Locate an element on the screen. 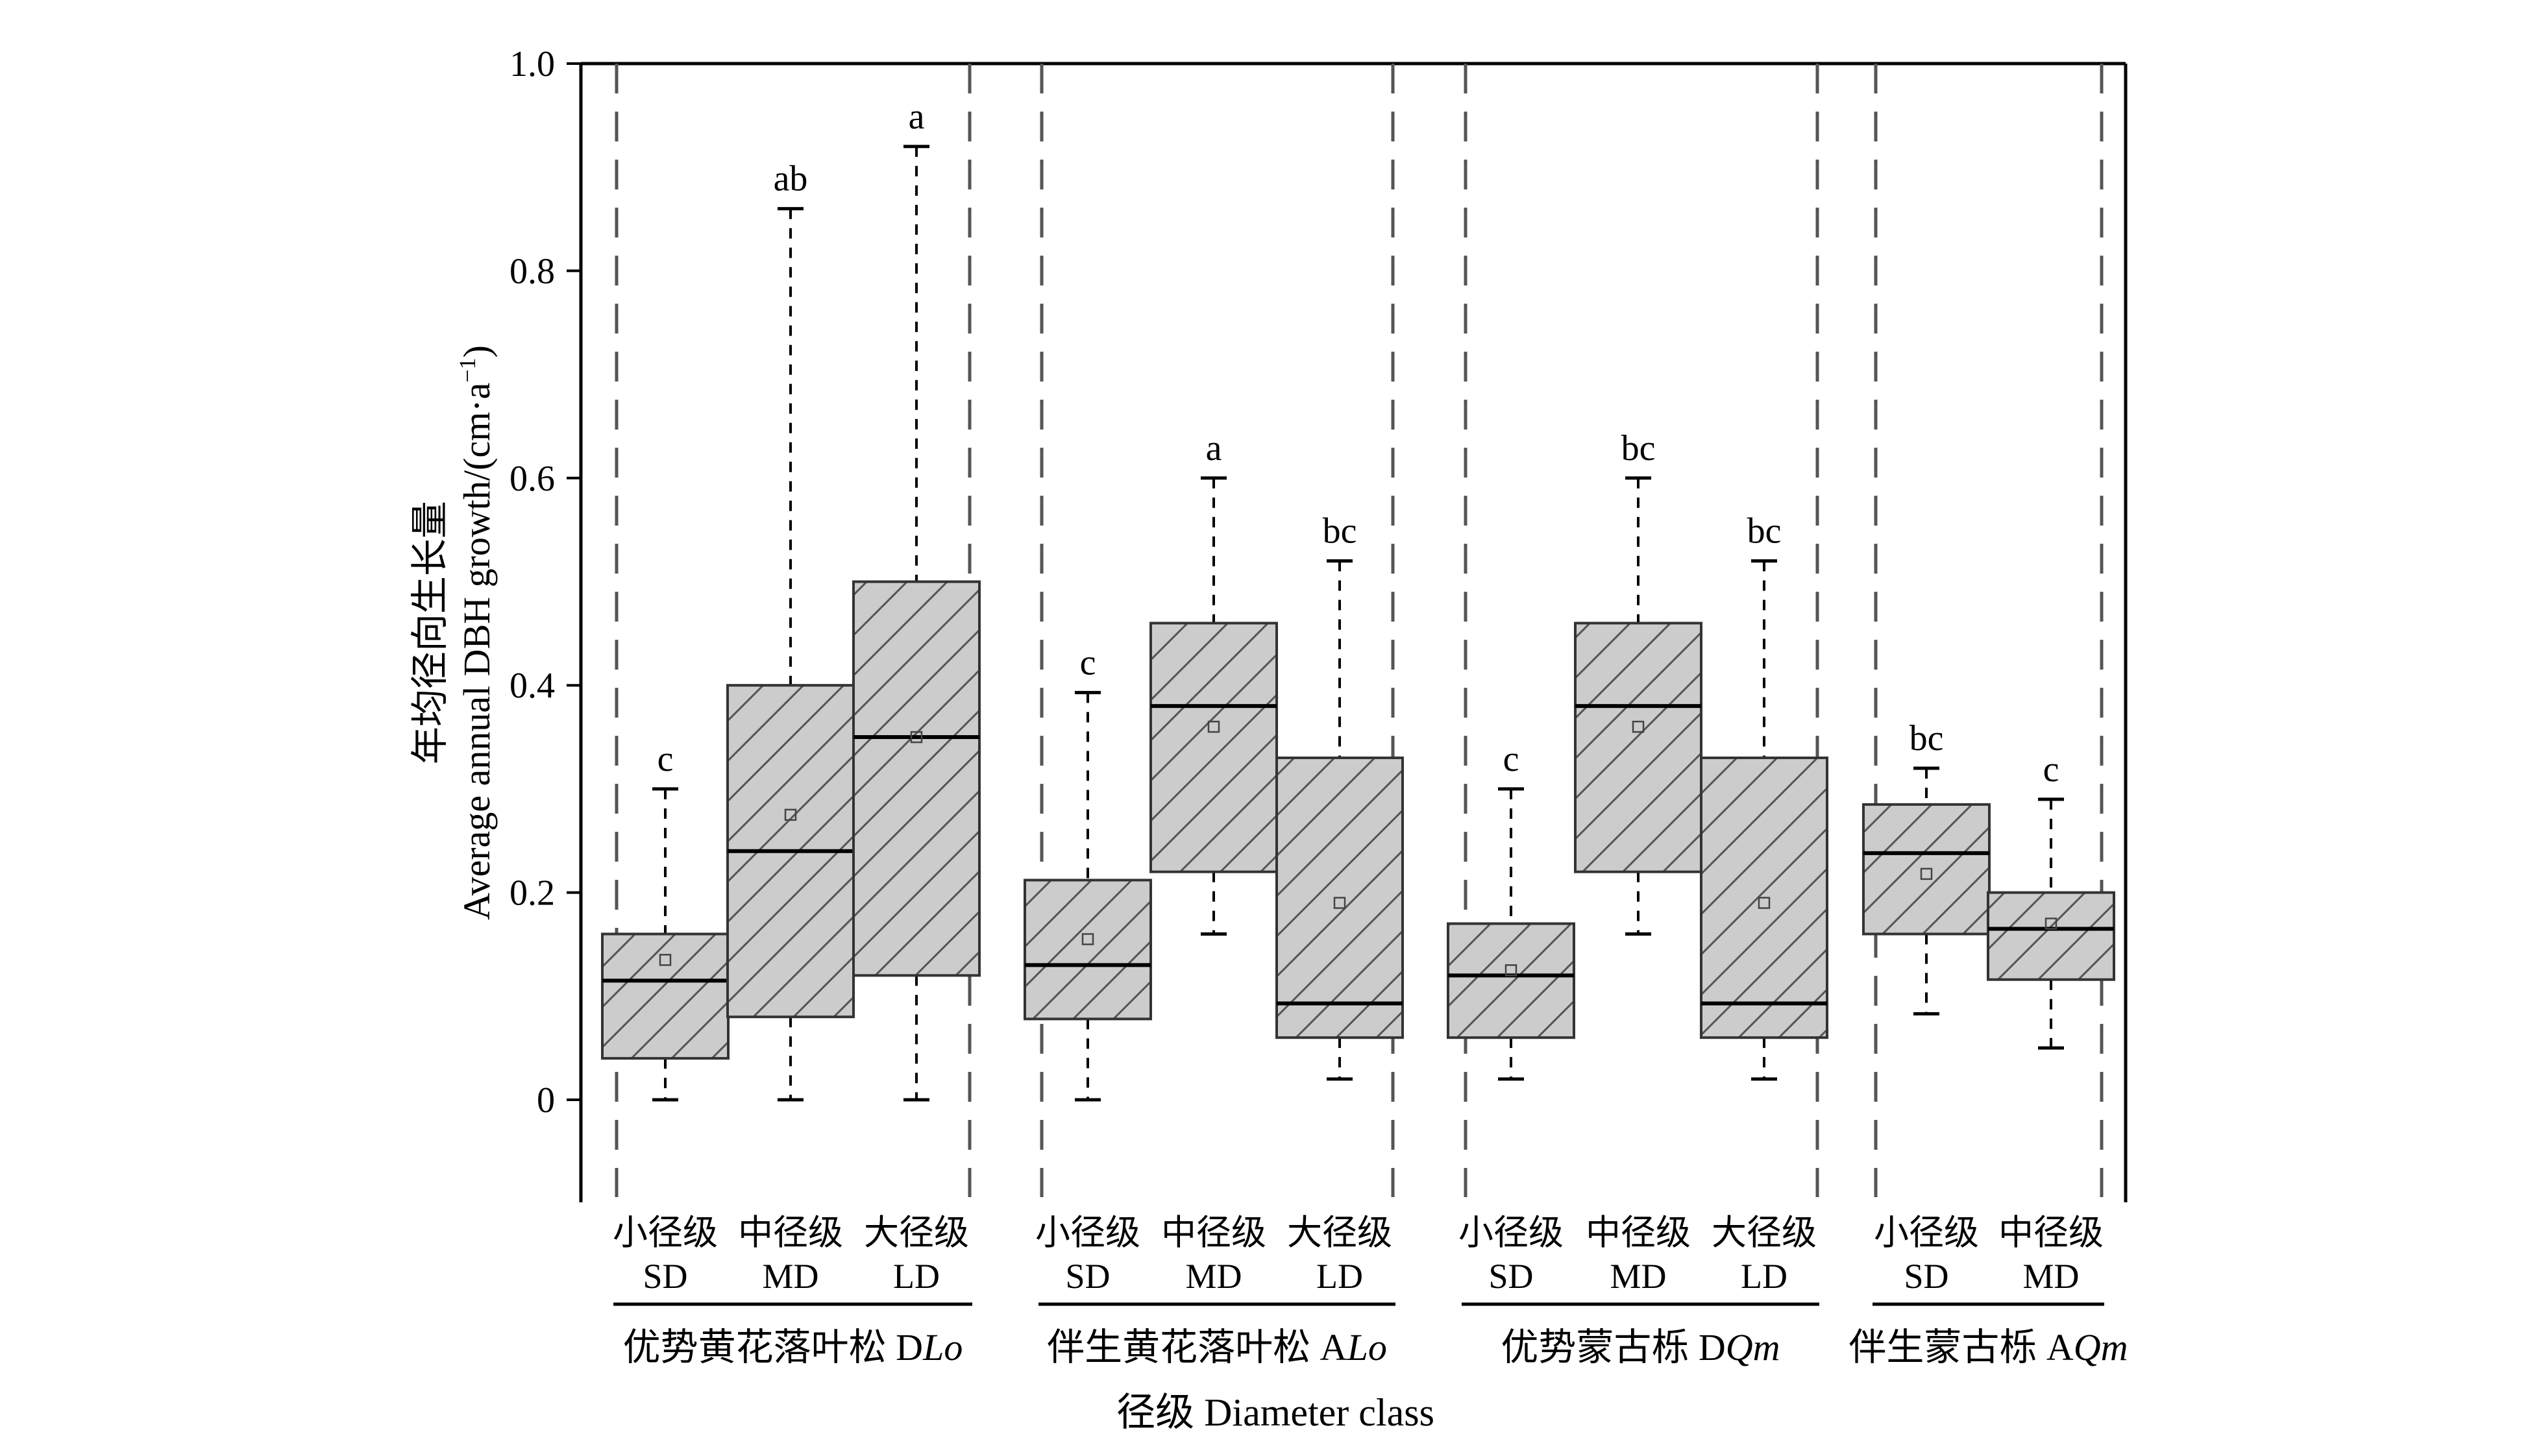  y-axis-label-en-main: Average annual DBH growth/(cm·a is located at coordinates (477, 651).